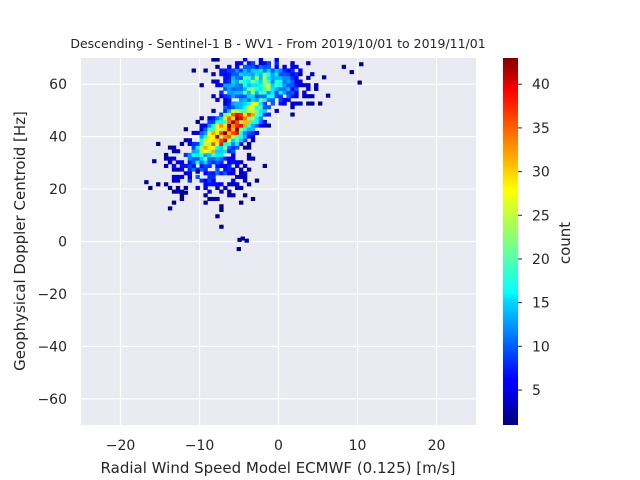 This screenshot has width=640, height=480. I want to click on colorbar-tick-label: 40, so click(541, 85).